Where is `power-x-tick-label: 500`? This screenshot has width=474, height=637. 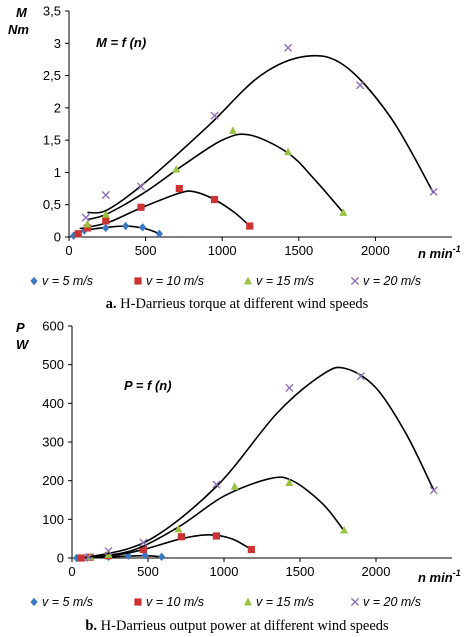 power-x-tick-label: 500 is located at coordinates (148, 571).